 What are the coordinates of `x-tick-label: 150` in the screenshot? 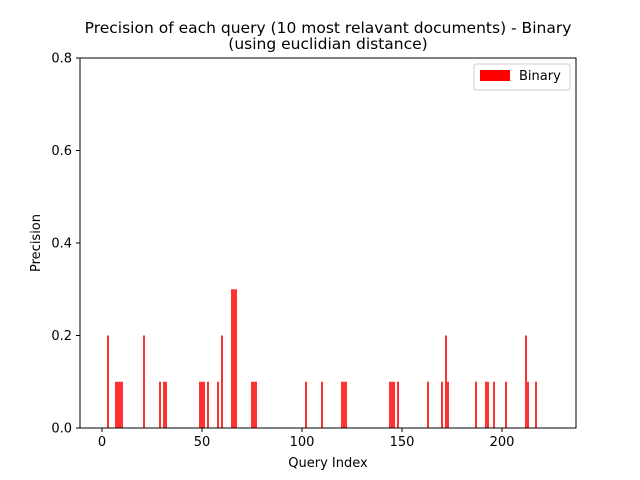 It's located at (402, 442).